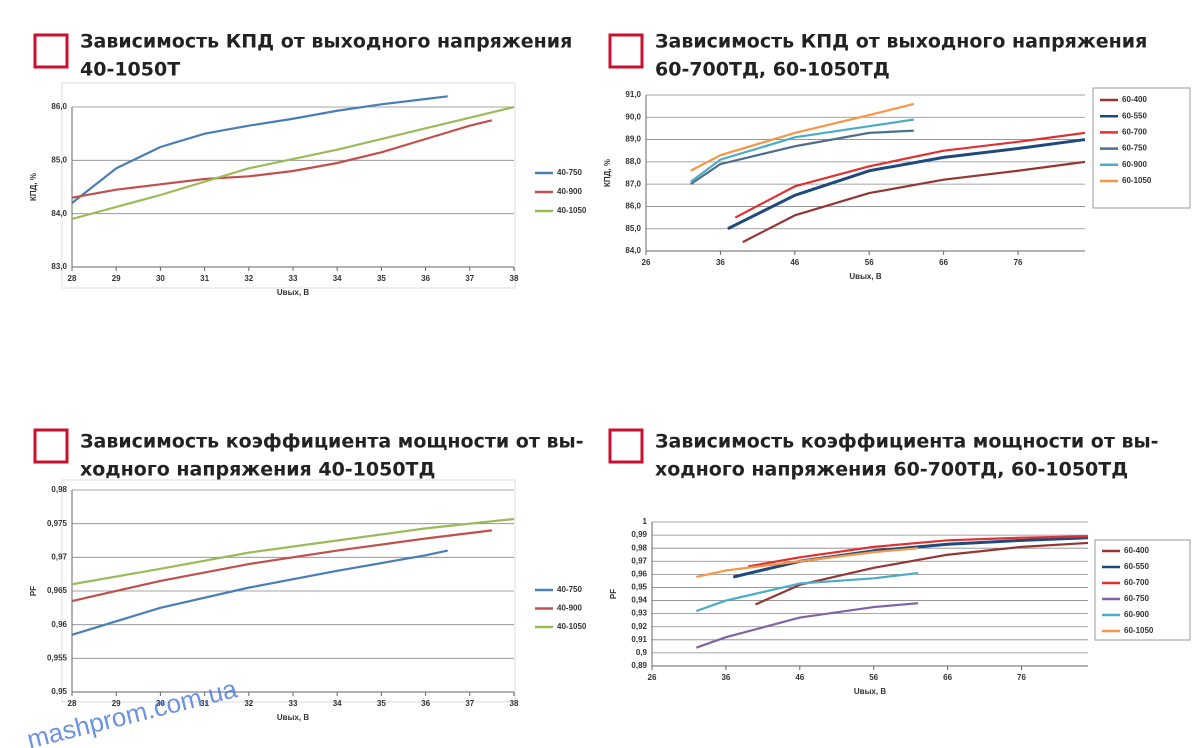 The image size is (1198, 748). I want to click on legend-label: 40-1050, so click(572, 210).